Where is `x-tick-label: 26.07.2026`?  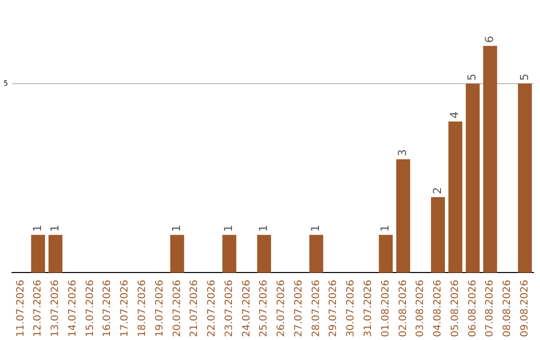 x-tick-label: 26.07.2026 is located at coordinates (282, 309).